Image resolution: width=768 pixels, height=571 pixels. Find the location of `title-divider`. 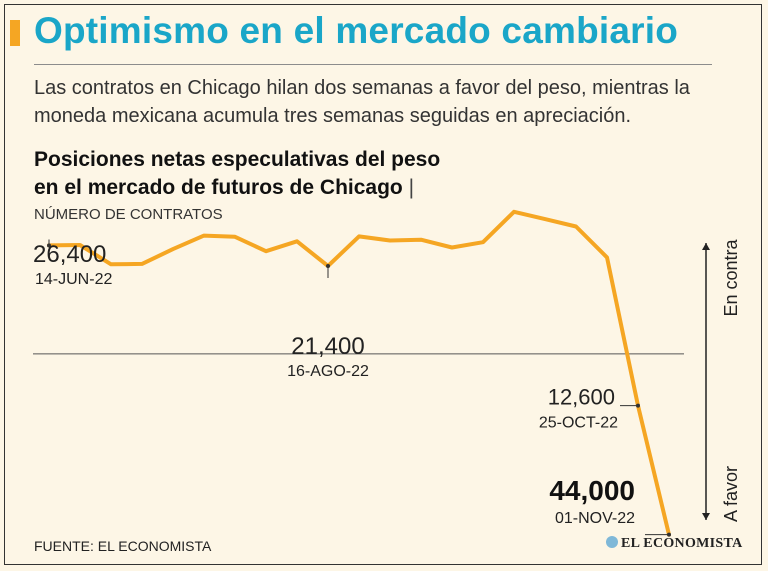

title-divider is located at coordinates (373, 64).